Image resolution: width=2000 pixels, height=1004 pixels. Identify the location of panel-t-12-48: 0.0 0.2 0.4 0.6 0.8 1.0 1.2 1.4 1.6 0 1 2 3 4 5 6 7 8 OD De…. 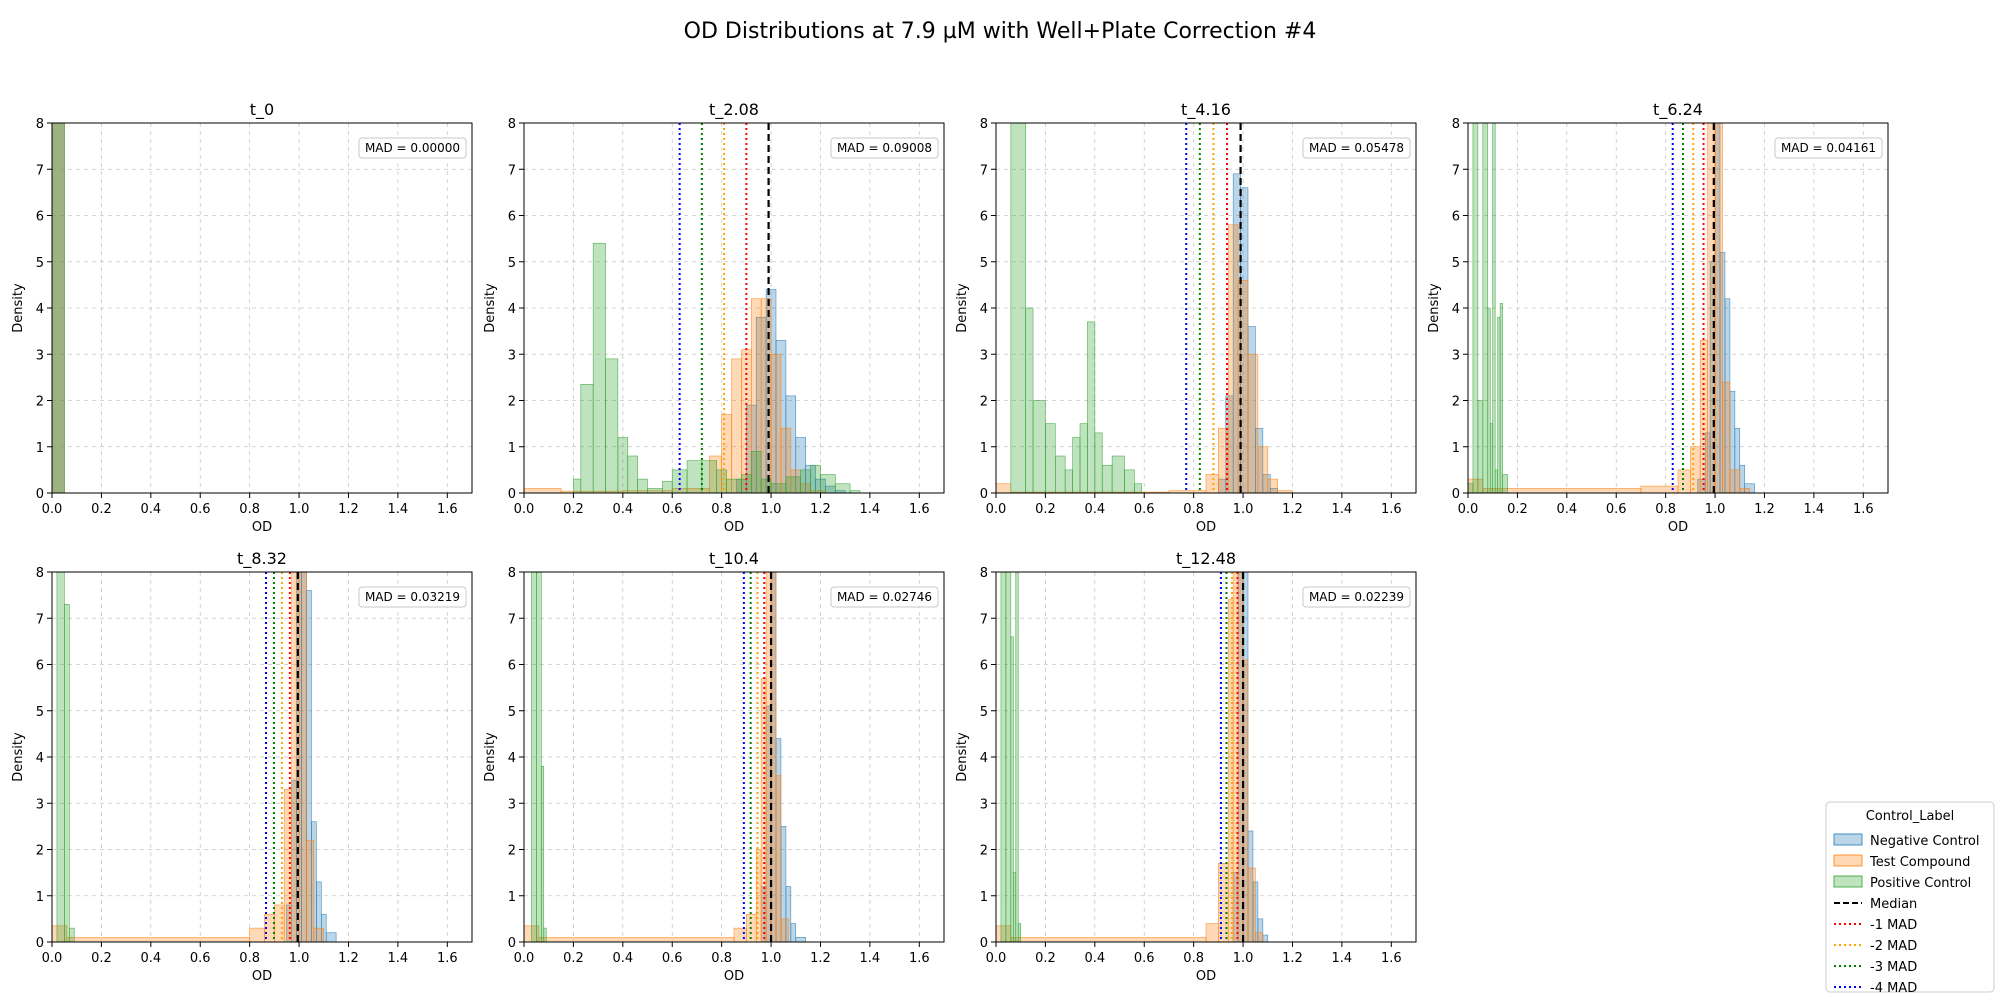
(1186, 766).